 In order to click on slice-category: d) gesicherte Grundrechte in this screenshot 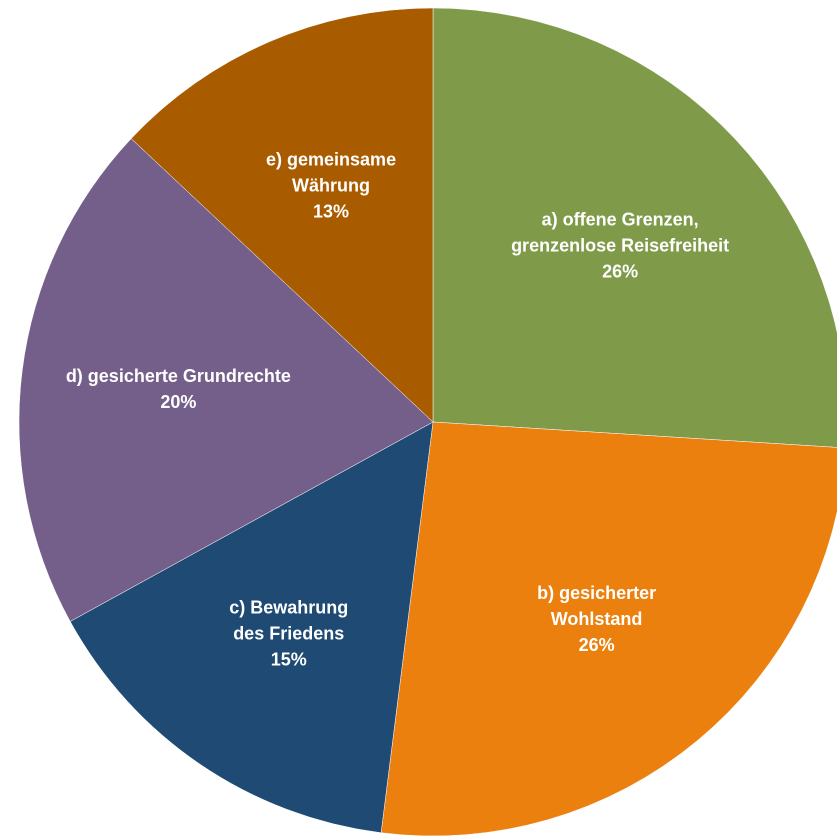, I will do `click(178, 376)`.